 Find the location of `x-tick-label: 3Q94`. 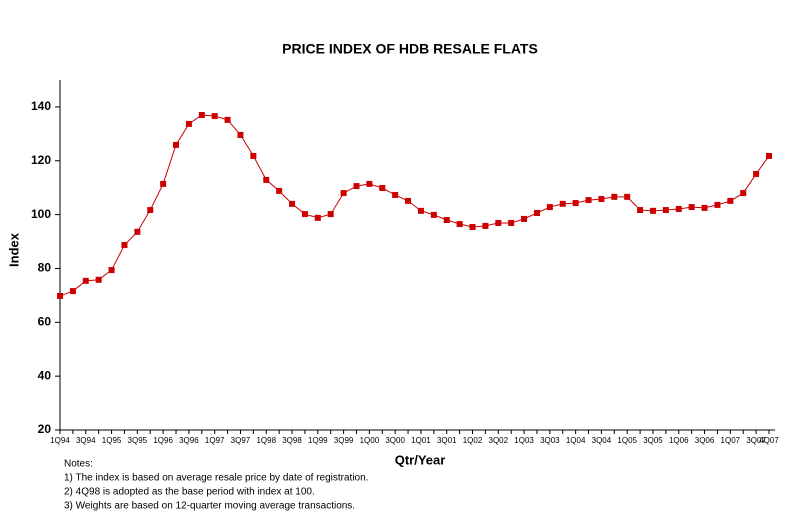

x-tick-label: 3Q94 is located at coordinates (86, 440).